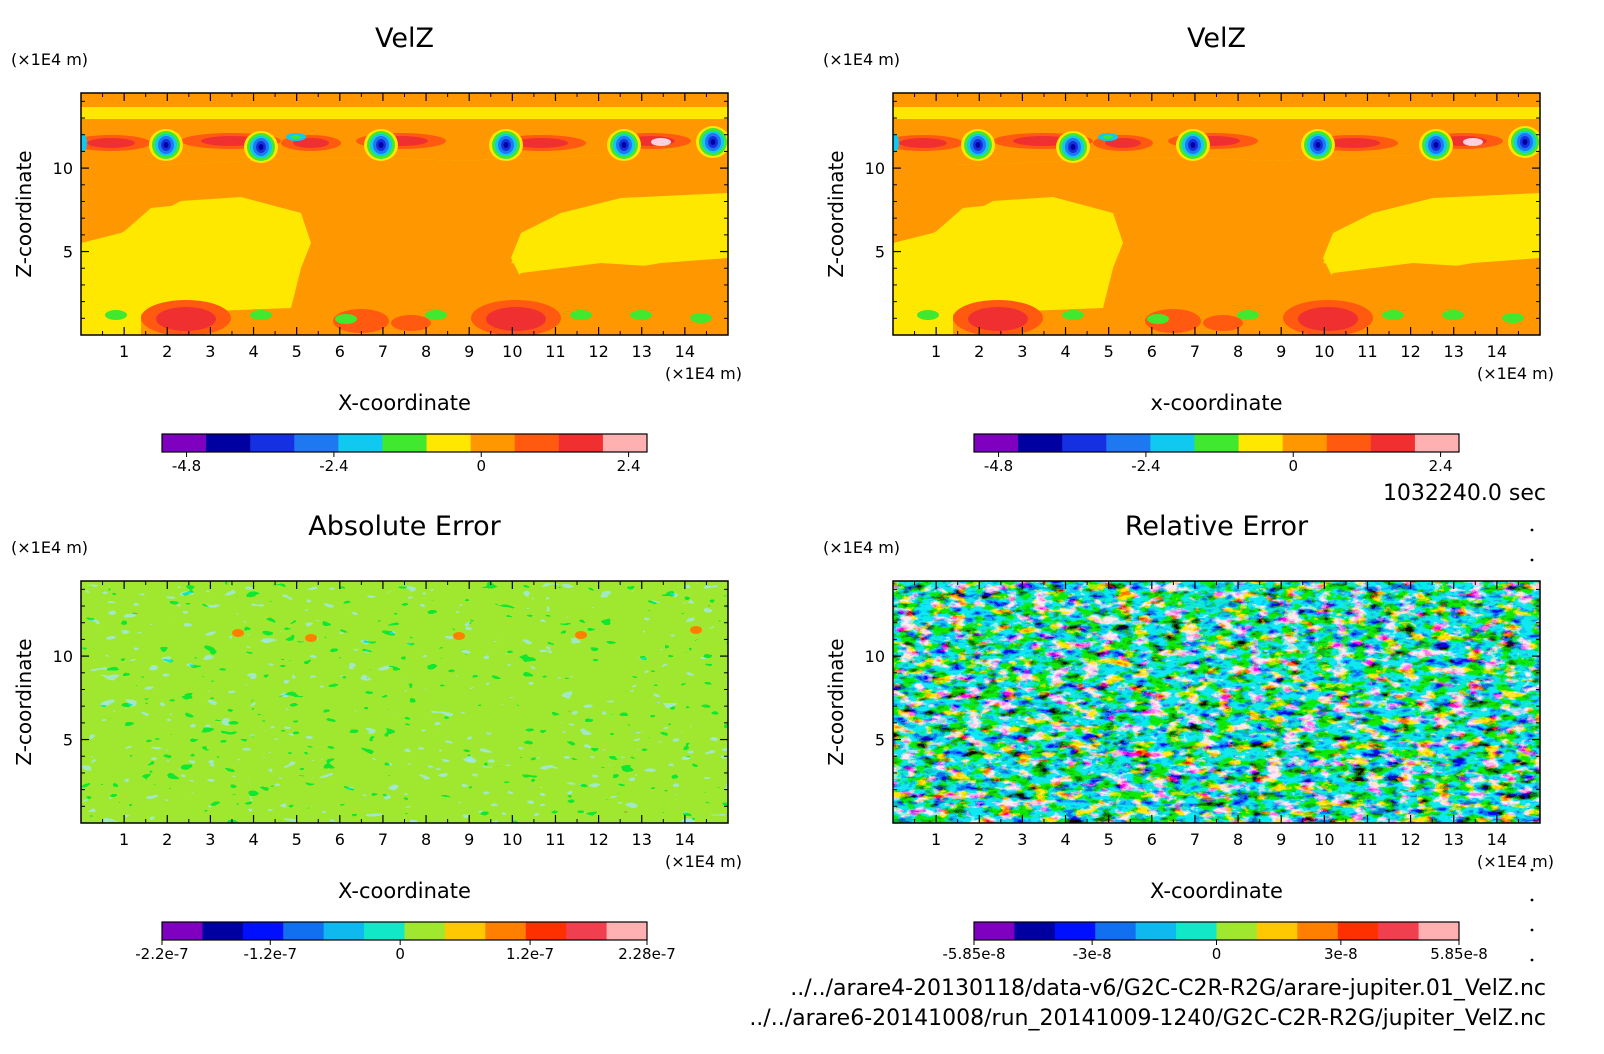  What do you see at coordinates (1216, 702) in the screenshot?
I see `error-field` at bounding box center [1216, 702].